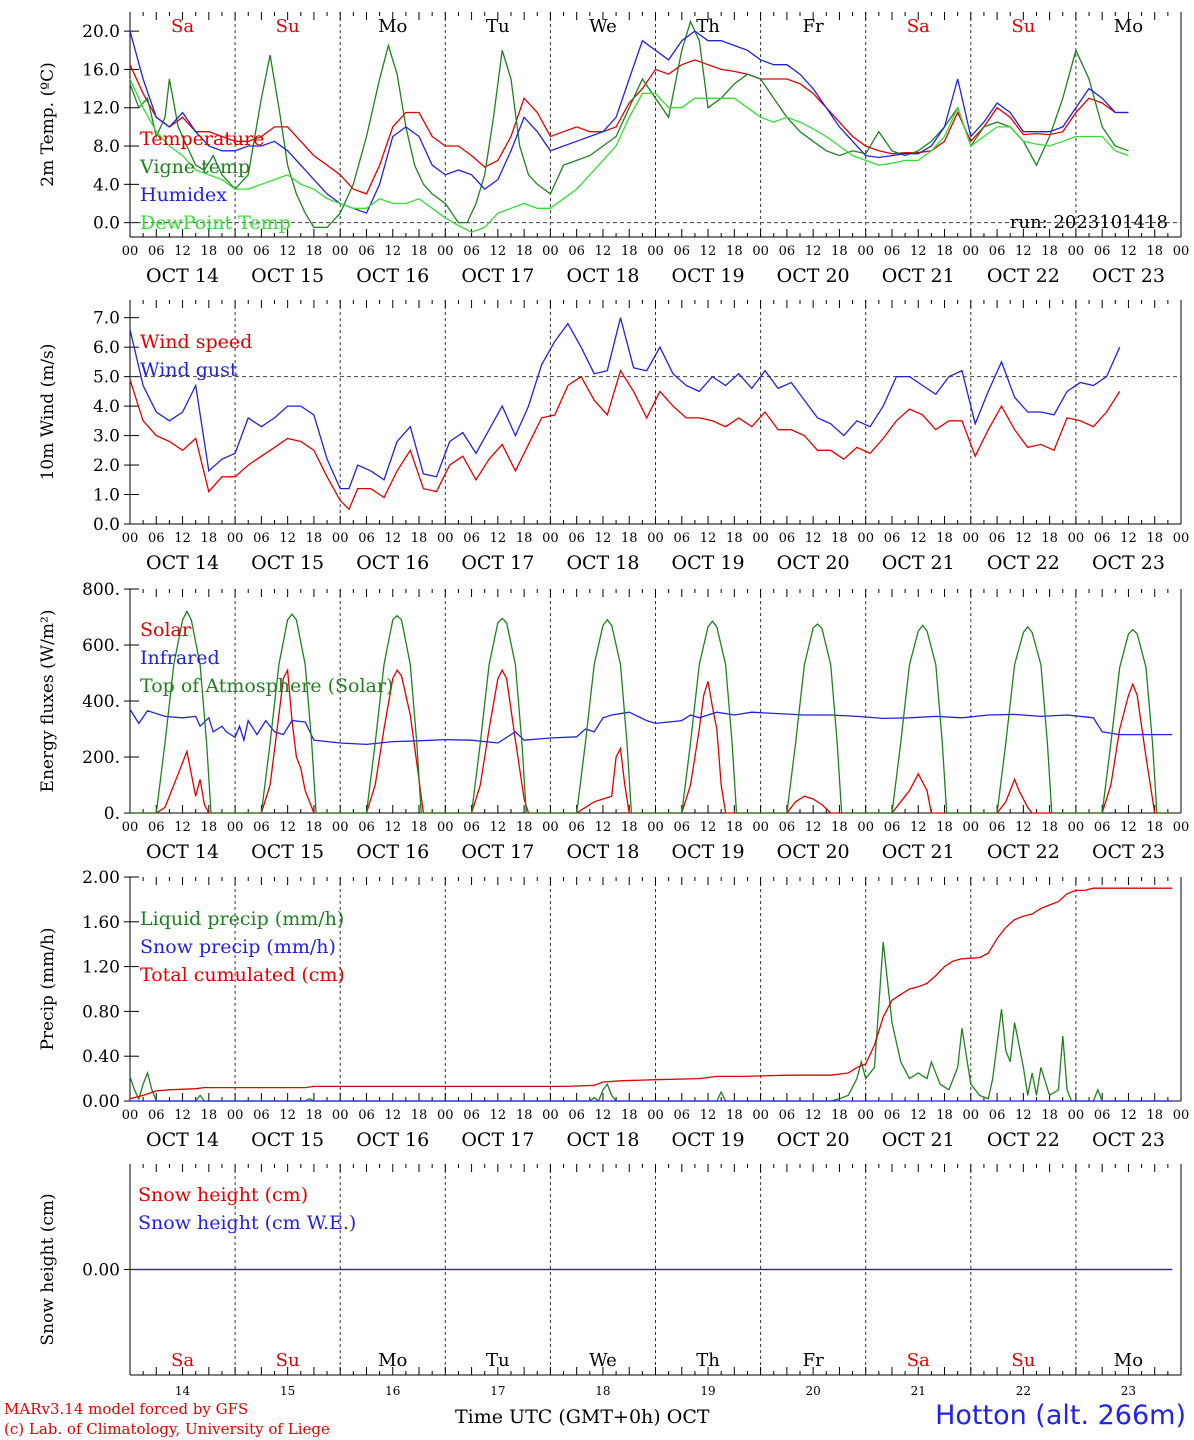 The width and height of the screenshot is (1194, 1440). What do you see at coordinates (106, 466) in the screenshot?
I see `y-tick-label: 2.0` at bounding box center [106, 466].